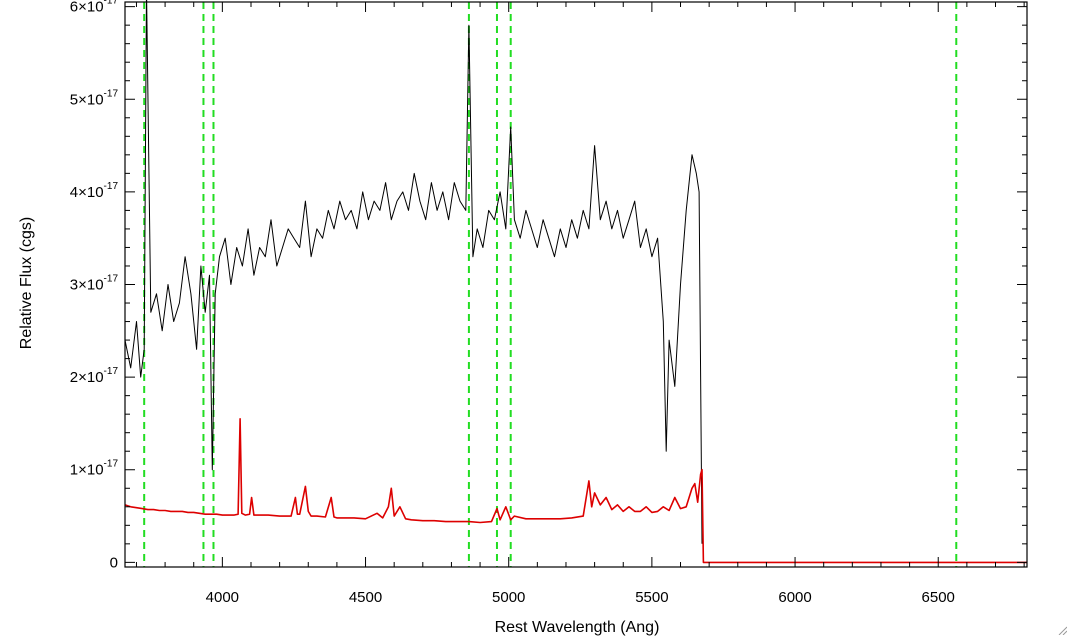 This screenshot has width=1069, height=637. I want to click on x-tick-label: 6000, so click(794, 597).